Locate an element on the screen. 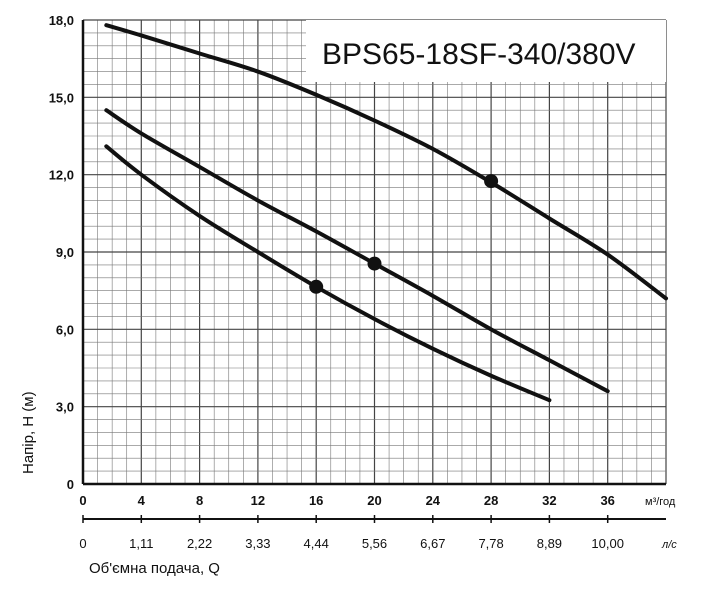  y-tick-label: 12,0 is located at coordinates (61, 175).